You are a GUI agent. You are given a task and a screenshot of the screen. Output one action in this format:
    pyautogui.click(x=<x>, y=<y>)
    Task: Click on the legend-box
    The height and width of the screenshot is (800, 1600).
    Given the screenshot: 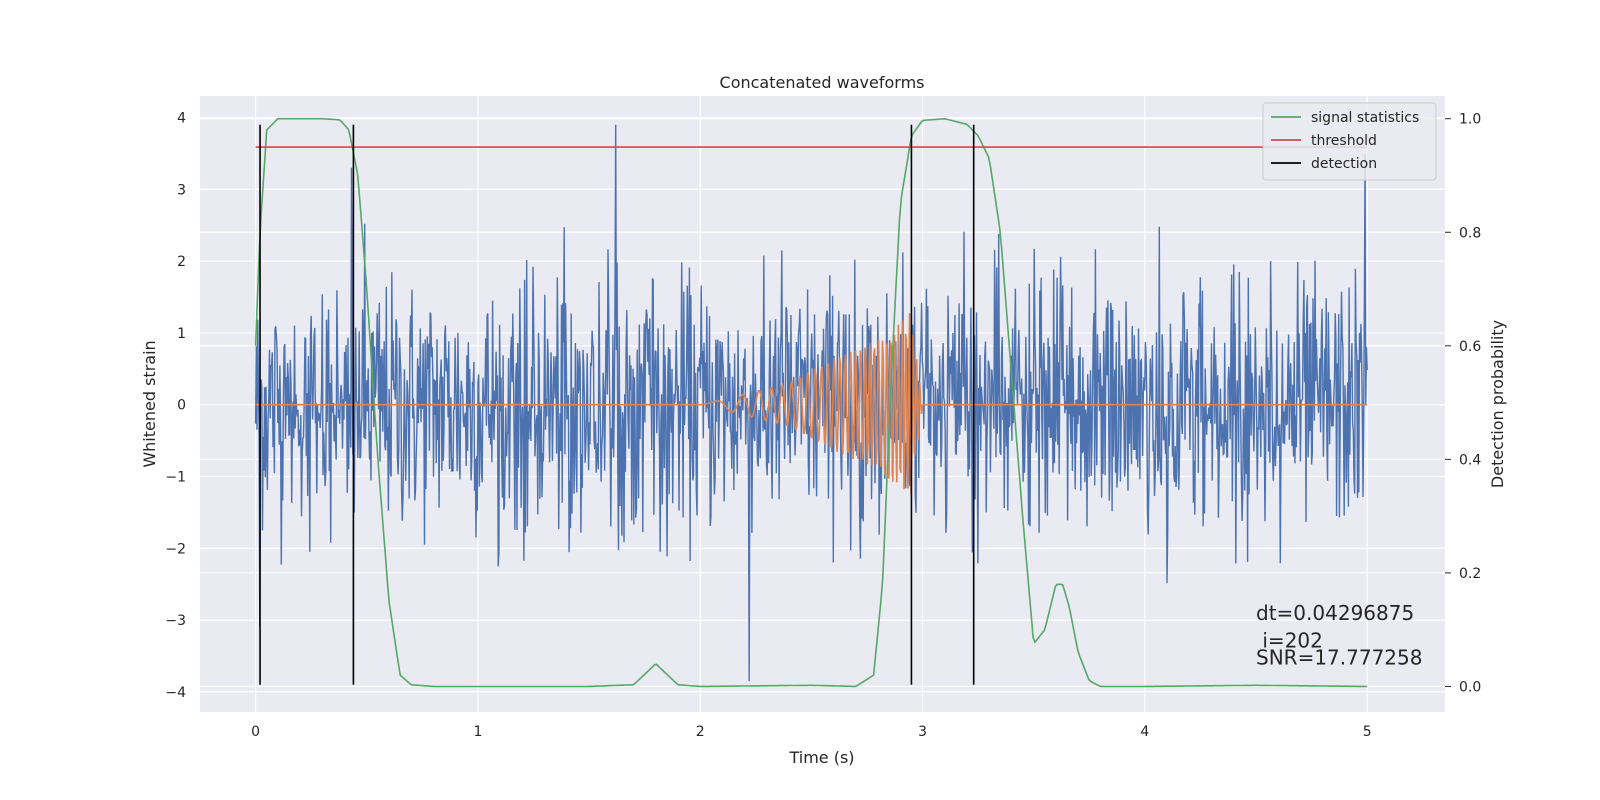 What is the action you would take?
    pyautogui.click(x=1349, y=141)
    